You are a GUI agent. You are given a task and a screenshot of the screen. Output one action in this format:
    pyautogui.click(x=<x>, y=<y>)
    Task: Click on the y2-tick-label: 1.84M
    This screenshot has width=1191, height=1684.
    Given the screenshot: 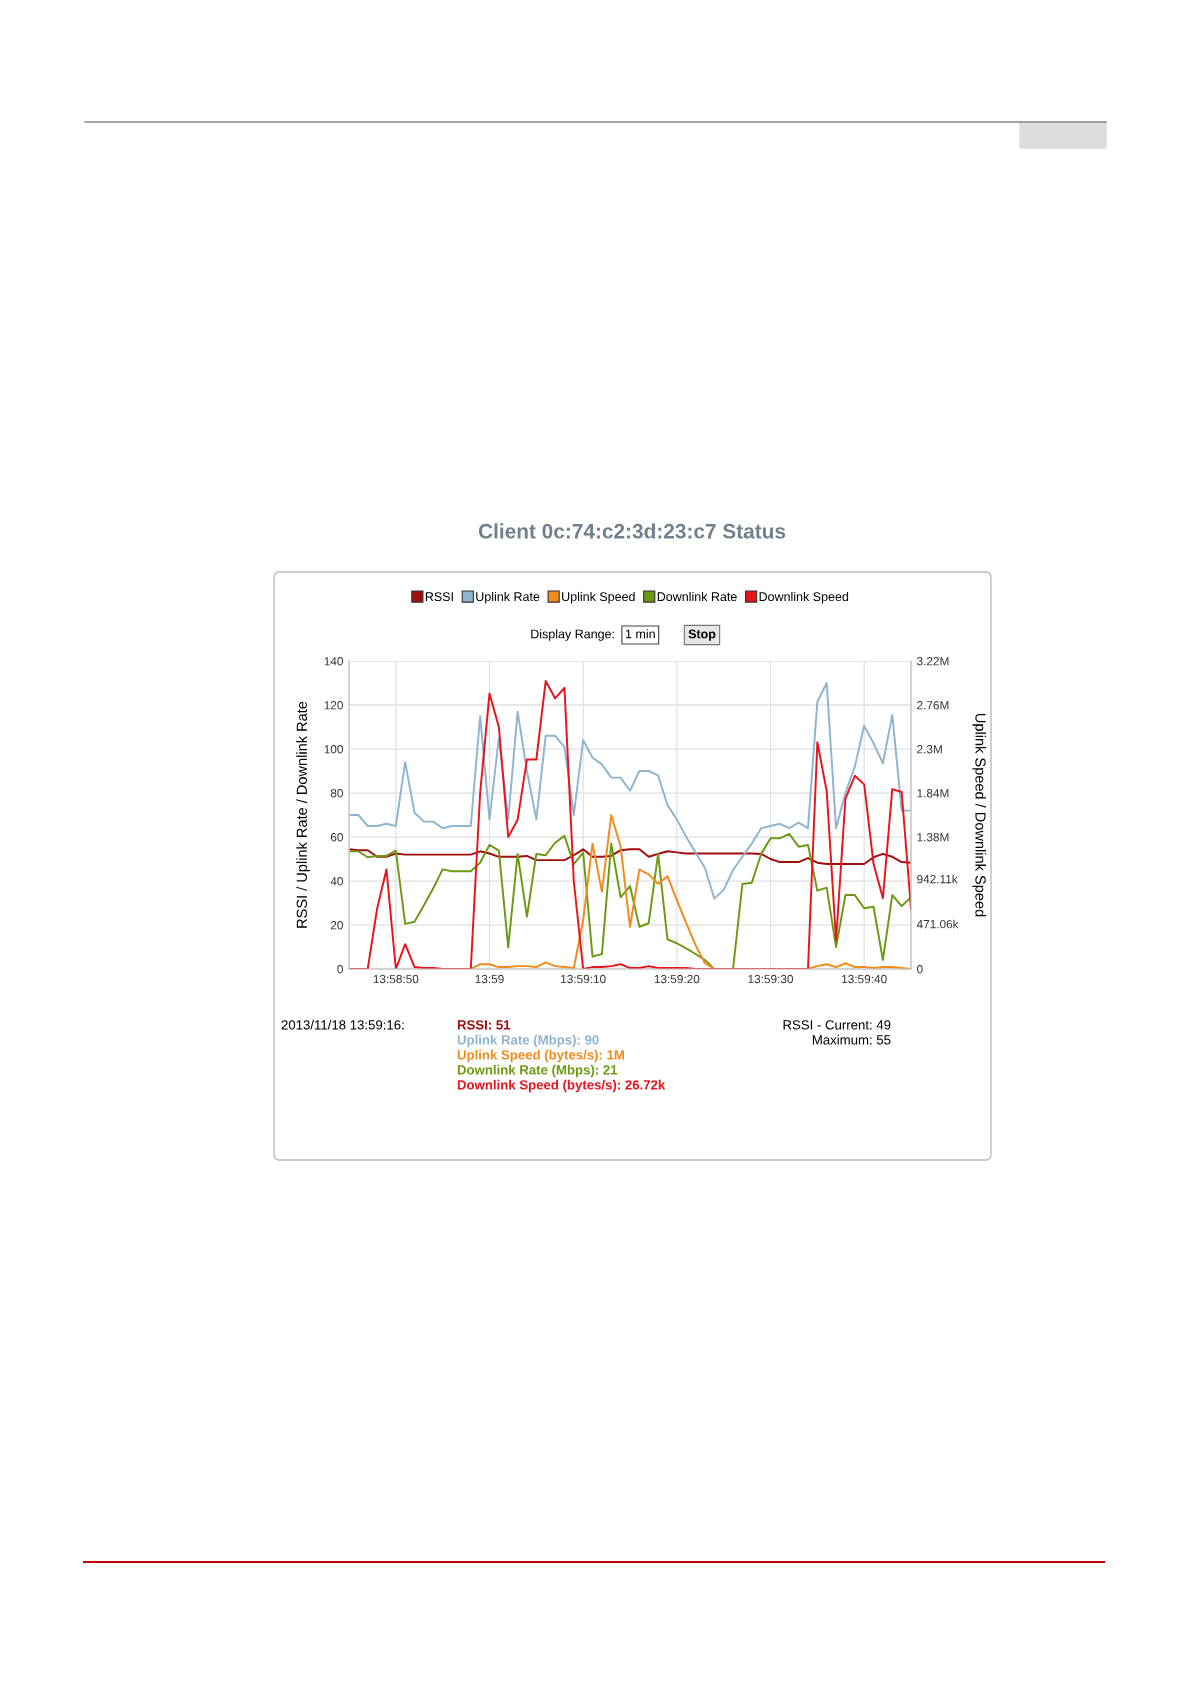 What is the action you would take?
    pyautogui.click(x=933, y=793)
    